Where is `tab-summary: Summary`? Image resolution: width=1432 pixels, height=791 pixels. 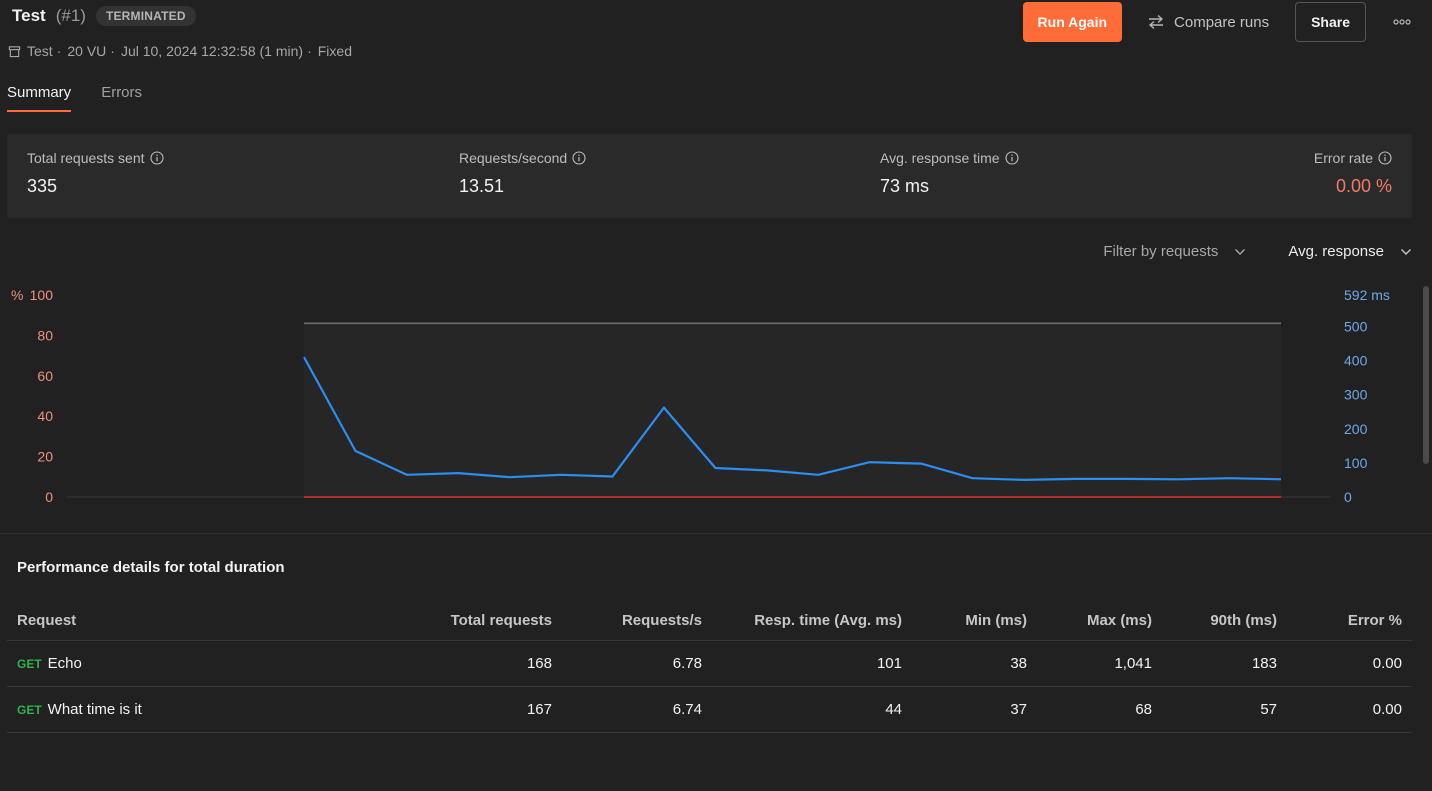
tab-summary: Summary is located at coordinates (39, 98).